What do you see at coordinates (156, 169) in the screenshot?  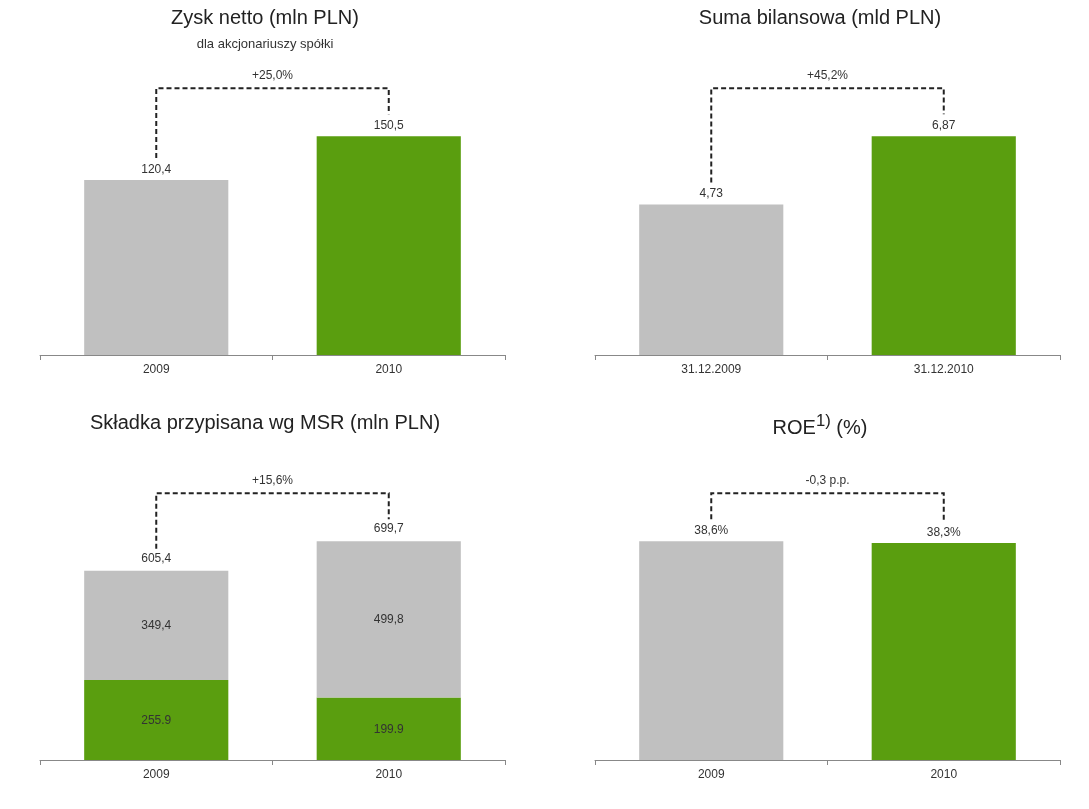 I see `data-label: 120,4` at bounding box center [156, 169].